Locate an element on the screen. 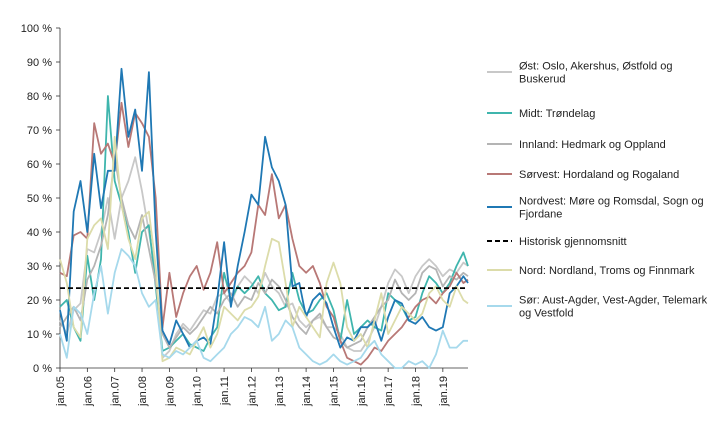 This screenshot has height=425, width=719. x-tick-label: jan.06 is located at coordinates (88, 391).